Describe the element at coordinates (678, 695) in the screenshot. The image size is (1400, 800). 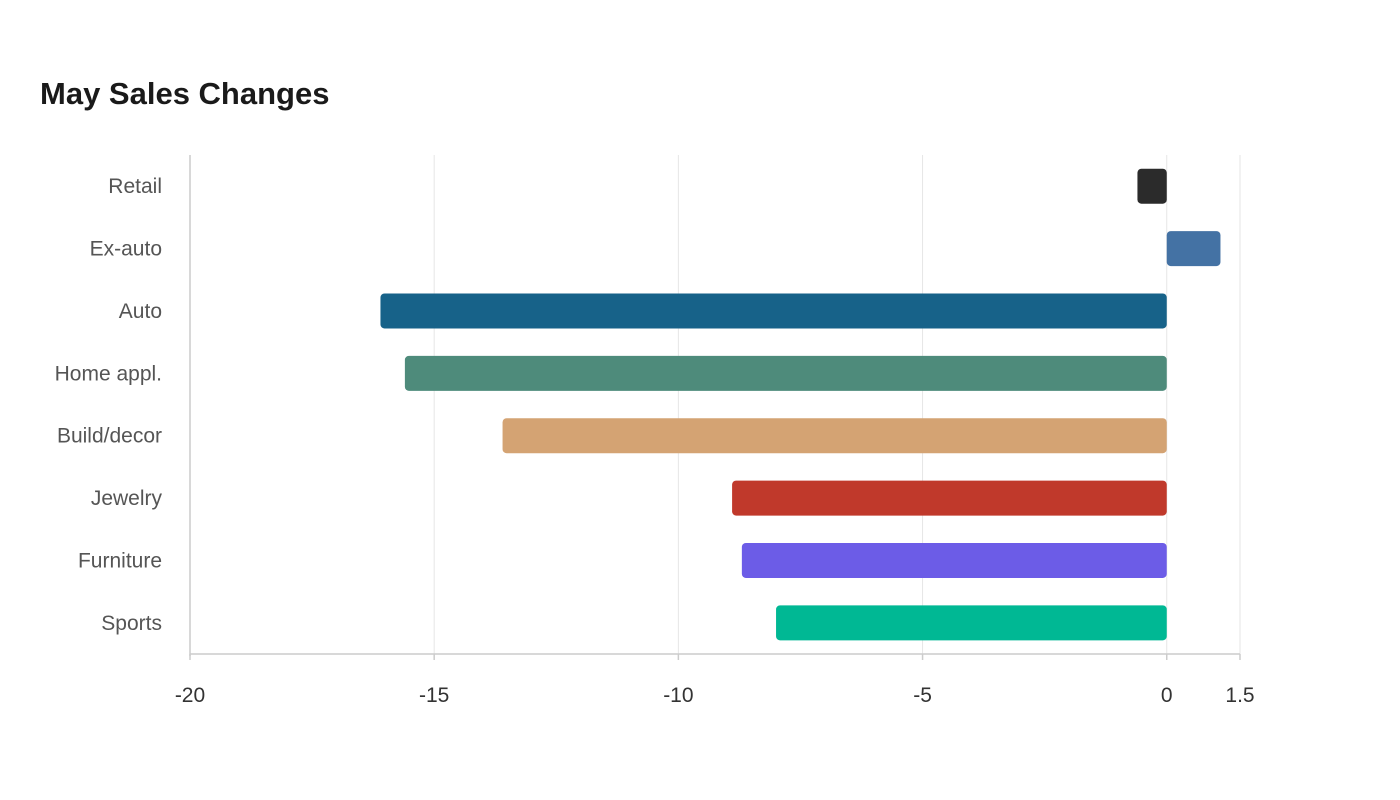
I see `x-tick-label: -10` at that location.